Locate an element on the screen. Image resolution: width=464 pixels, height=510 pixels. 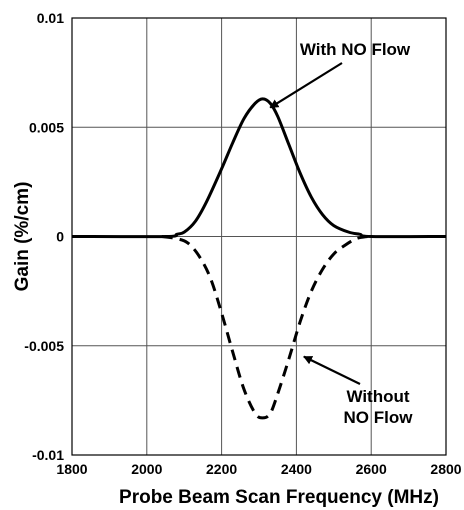
x-tick-label: 2400 is located at coordinates (296, 469).